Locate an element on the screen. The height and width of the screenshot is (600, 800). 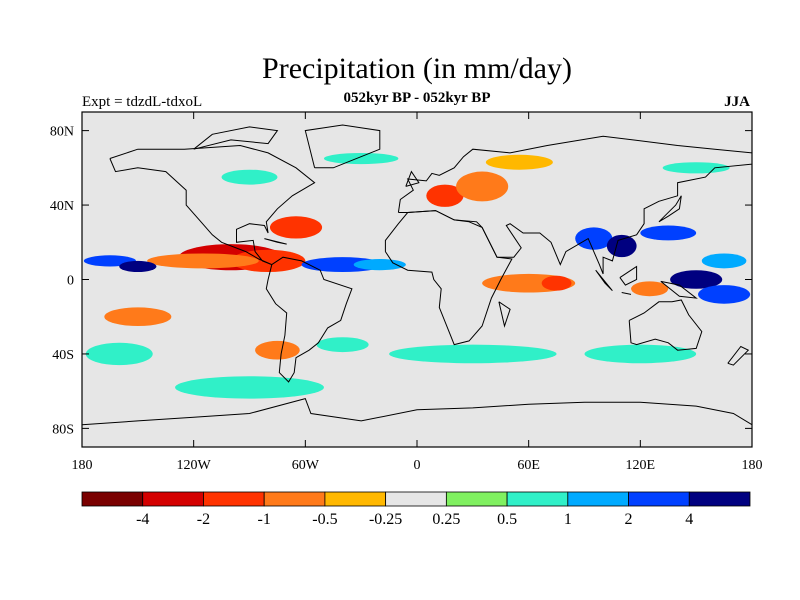
colorbar-label: 0.25 is located at coordinates (446, 519).